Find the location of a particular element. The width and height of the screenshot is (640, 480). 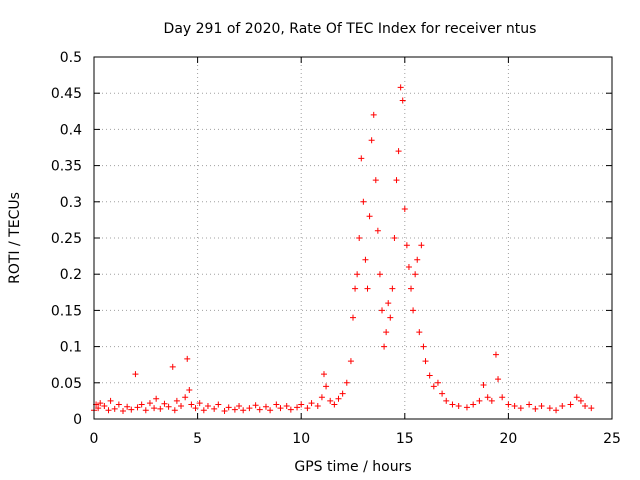

y-tick-label: 0.1 is located at coordinates (71, 348).